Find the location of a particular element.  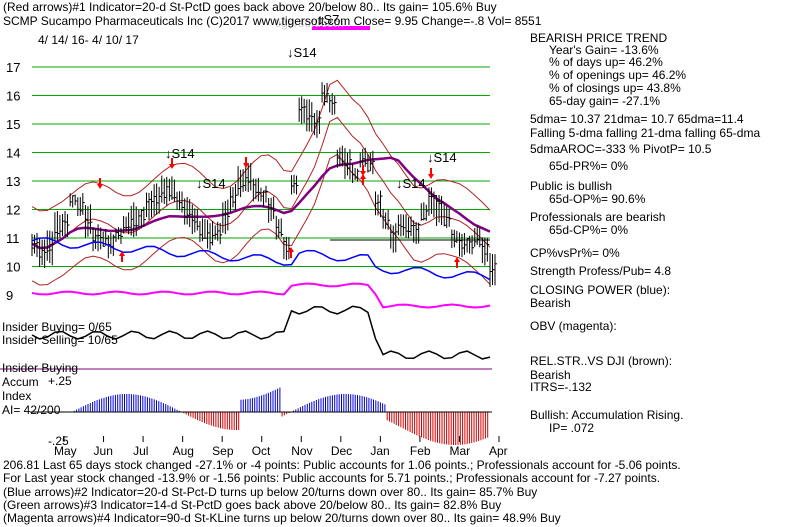

cp-vs-pr: CP%vsPr%= 0% is located at coordinates (575, 253).